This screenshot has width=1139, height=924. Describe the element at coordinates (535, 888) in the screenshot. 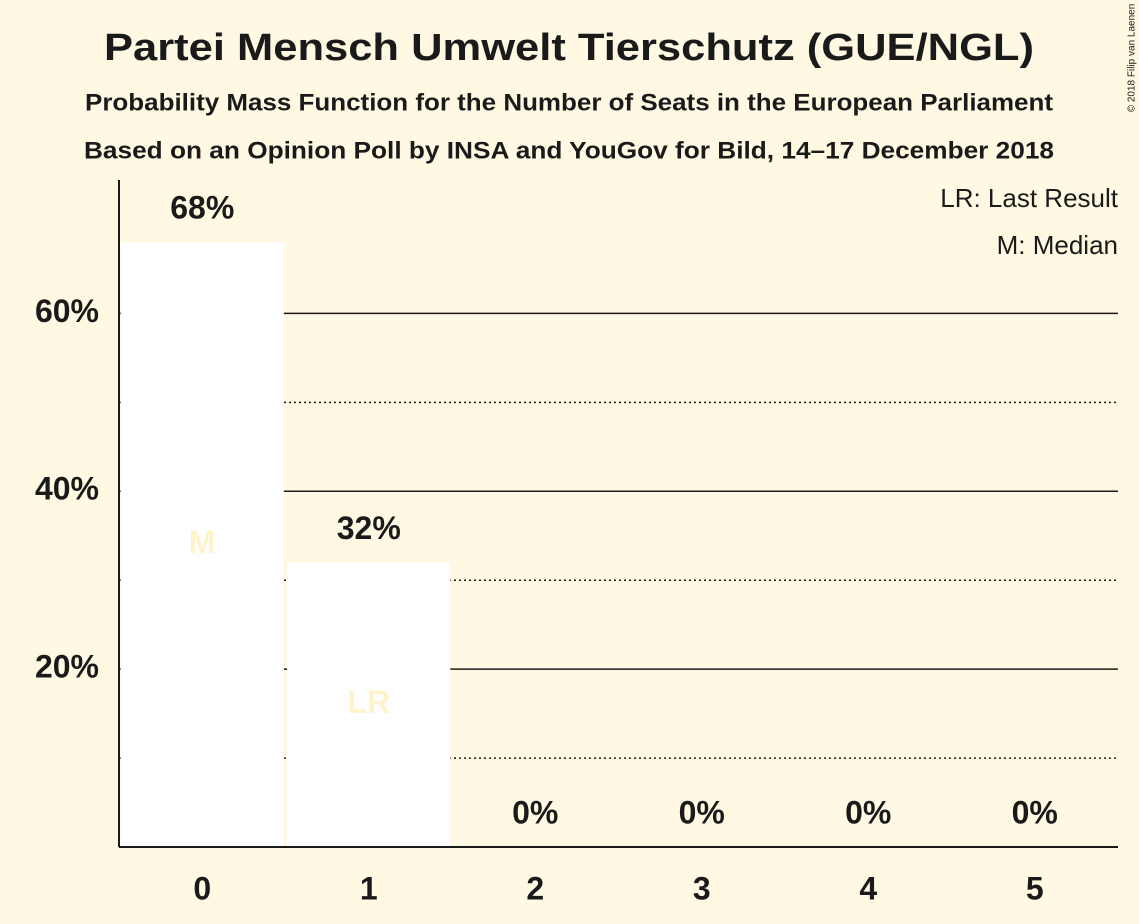

I see `x-tick-label: 2` at that location.